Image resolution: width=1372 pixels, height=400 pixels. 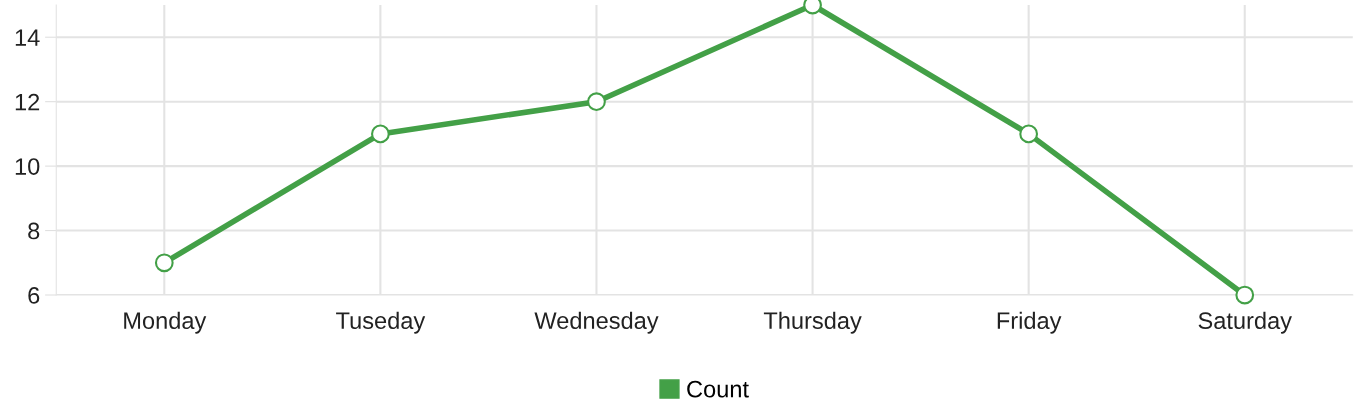 I want to click on y-tick-label: 8, so click(x=34, y=231).